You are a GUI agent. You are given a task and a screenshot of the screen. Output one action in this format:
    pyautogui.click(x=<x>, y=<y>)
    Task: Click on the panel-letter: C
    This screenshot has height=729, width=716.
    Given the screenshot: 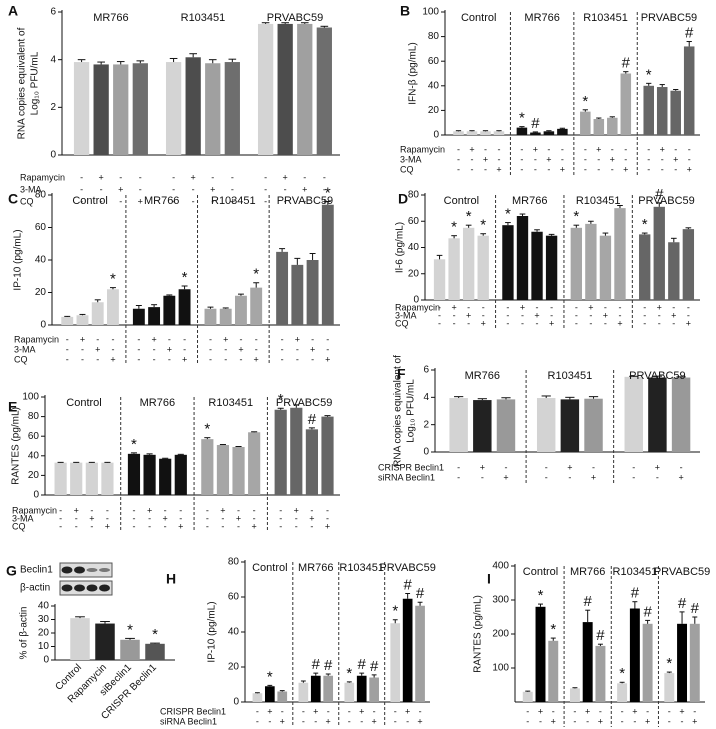 What is the action you would take?
    pyautogui.click(x=13, y=199)
    